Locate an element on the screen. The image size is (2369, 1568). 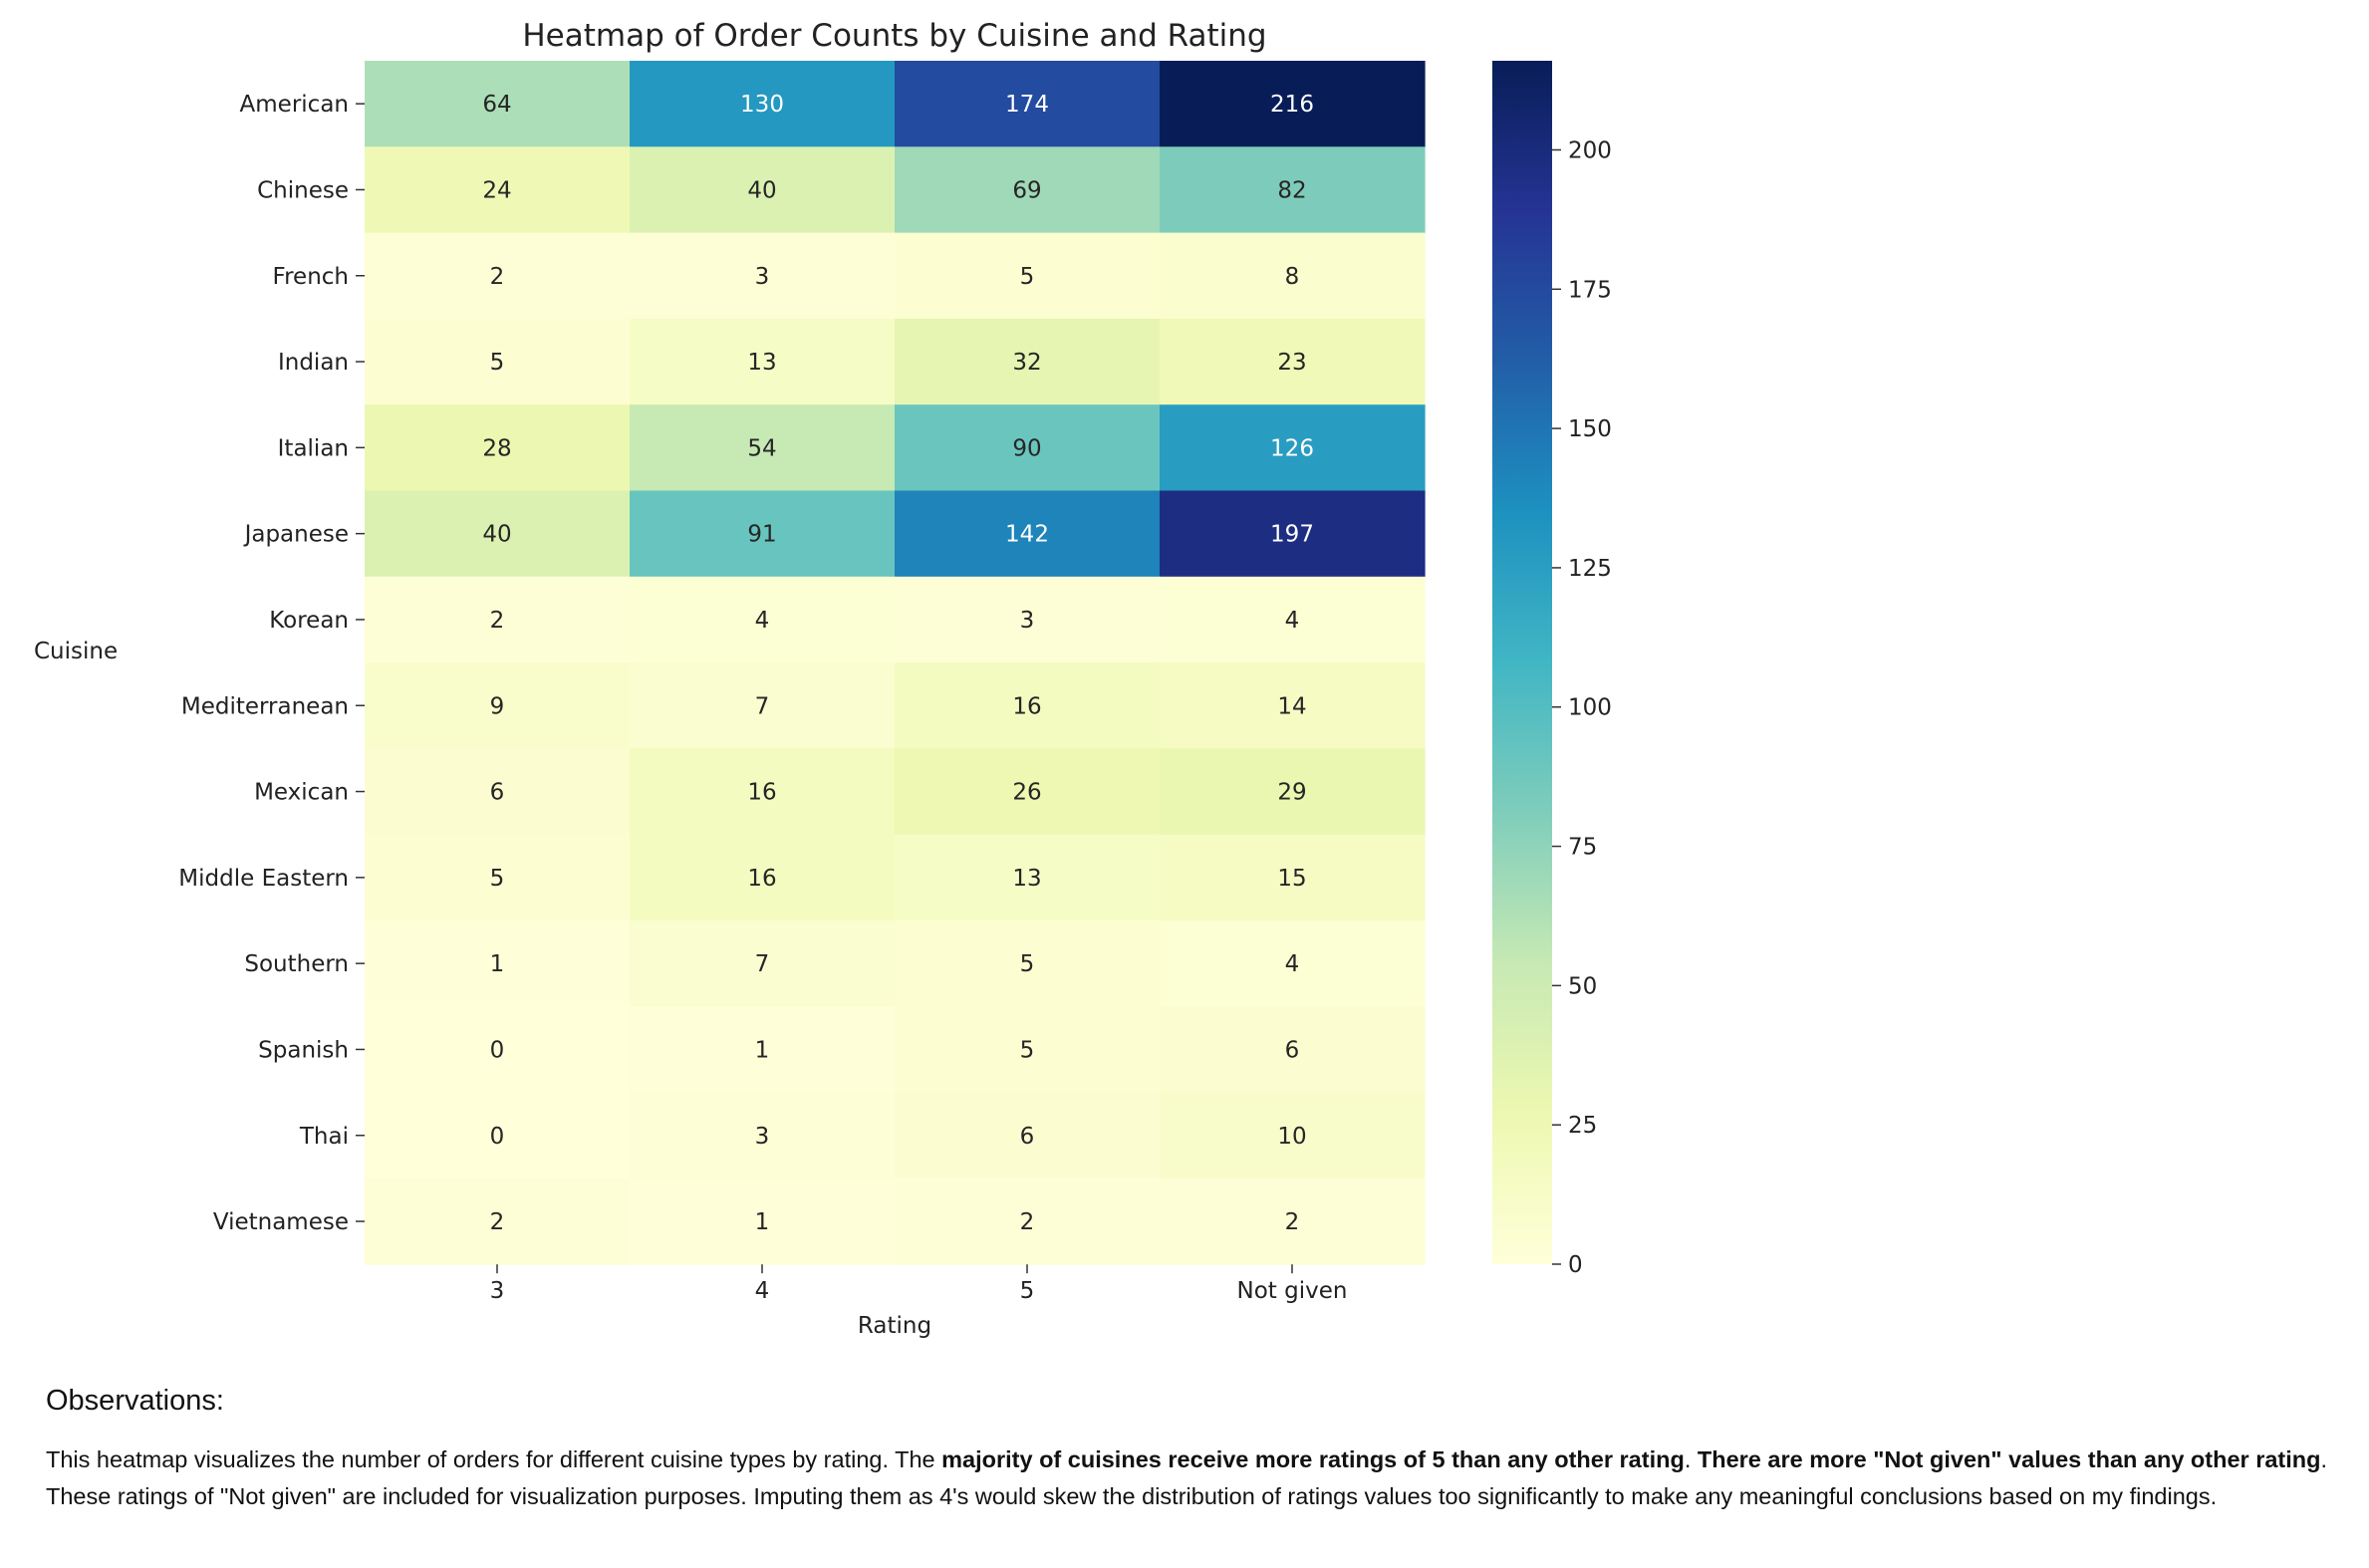
cell-value-label: 91 is located at coordinates (761, 535).